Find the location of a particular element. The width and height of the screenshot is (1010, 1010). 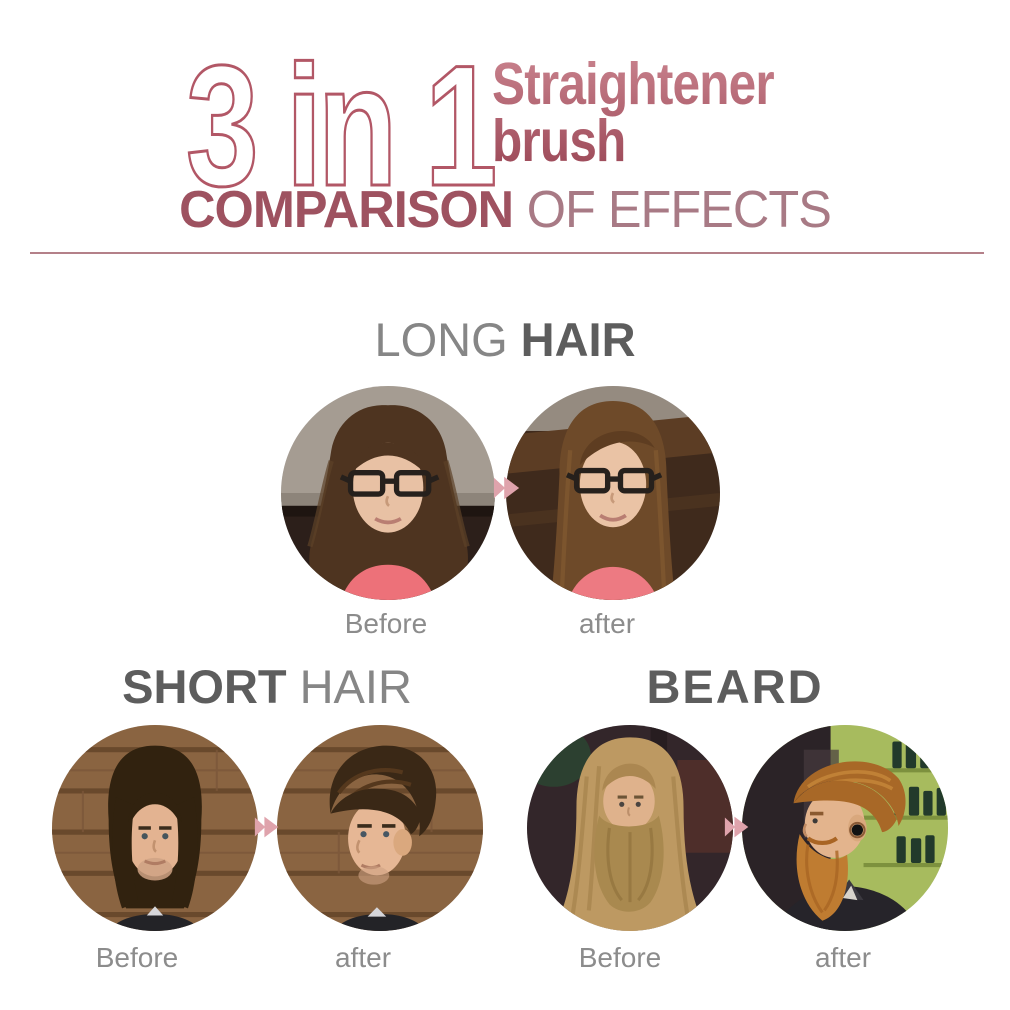

long-hair-before-photo is located at coordinates (388, 493).